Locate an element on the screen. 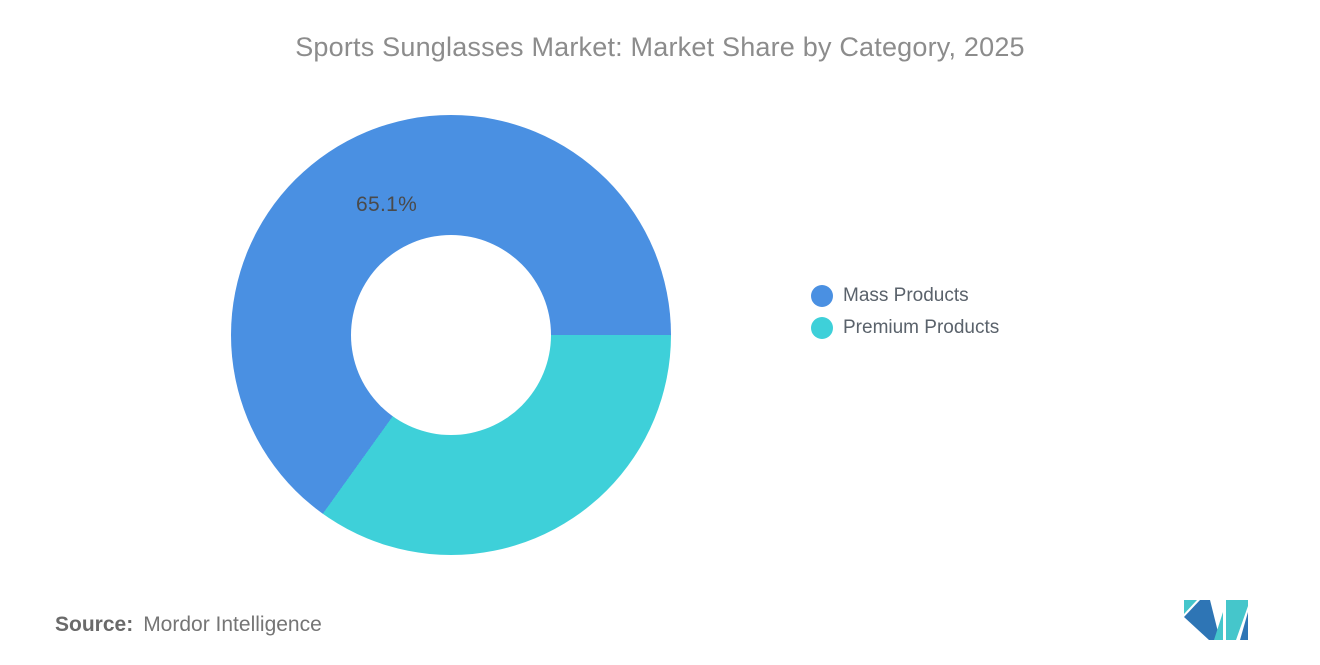 This screenshot has width=1320, height=665. legend-swatch-mass-icon is located at coordinates (822, 296).